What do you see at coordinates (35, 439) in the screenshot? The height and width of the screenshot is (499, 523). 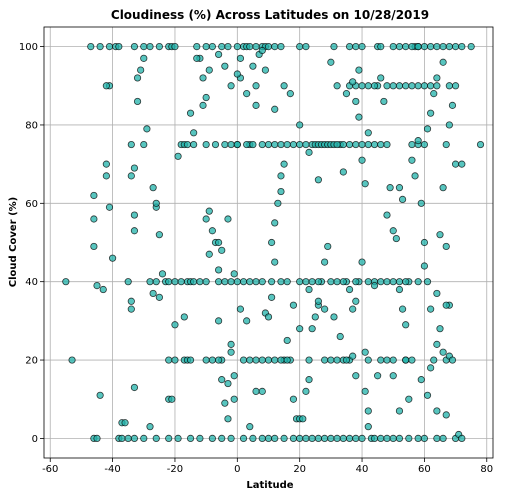 I see `y-tick-label: 0` at bounding box center [35, 439].